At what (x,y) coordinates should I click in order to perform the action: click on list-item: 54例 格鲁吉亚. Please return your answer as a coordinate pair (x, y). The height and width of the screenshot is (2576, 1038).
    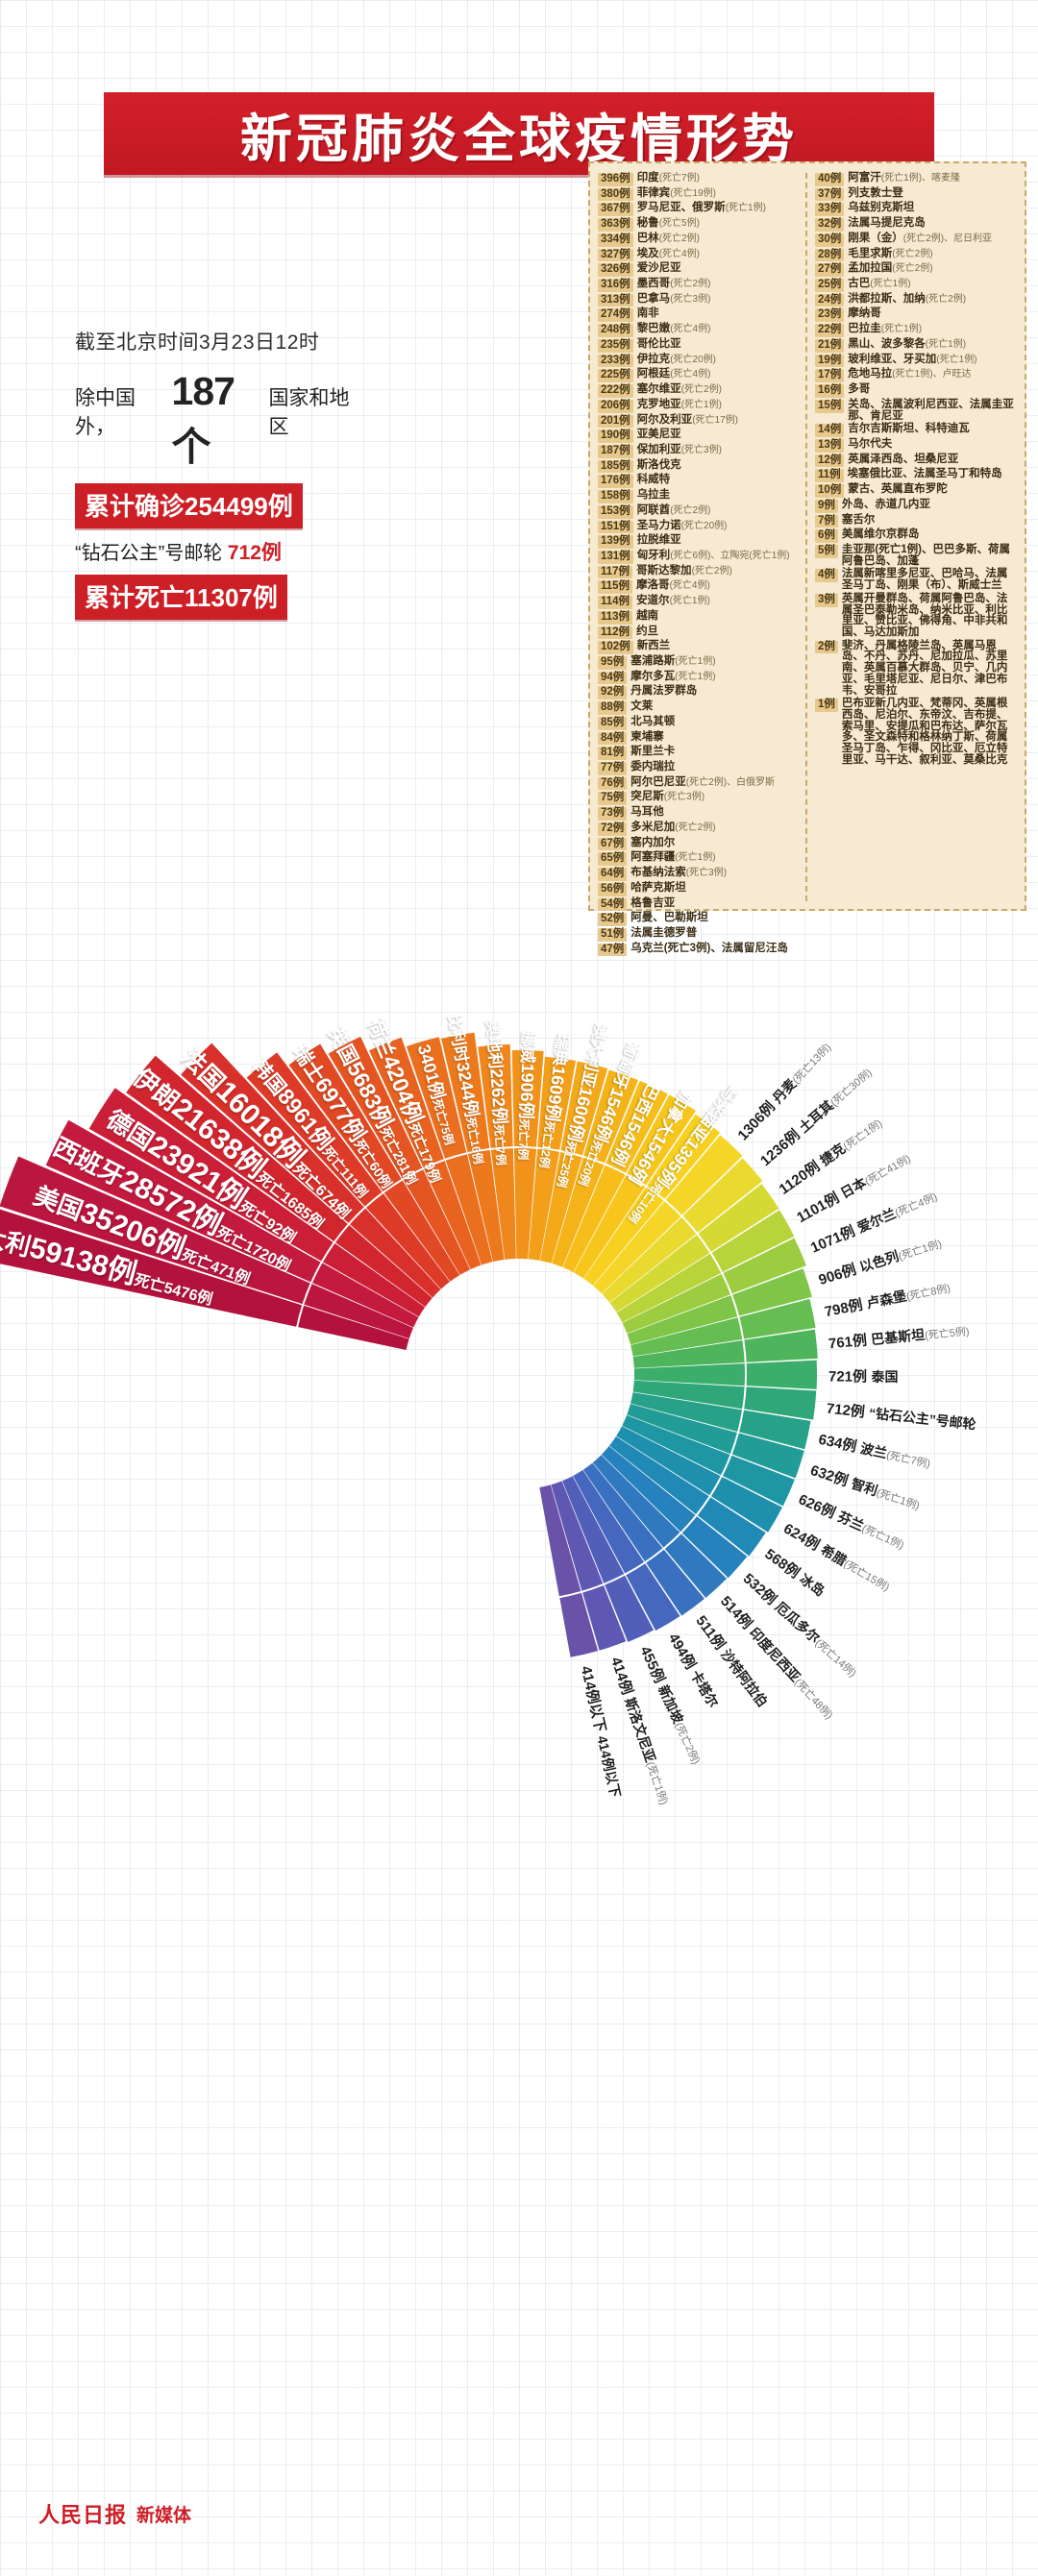
    Looking at the image, I should click on (699, 904).